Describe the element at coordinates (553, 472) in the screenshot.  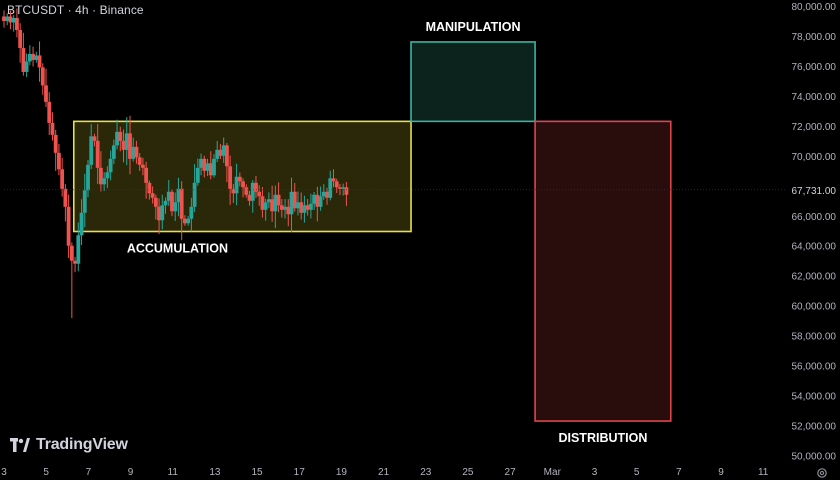
I see `x-tick-label: Mar` at that location.